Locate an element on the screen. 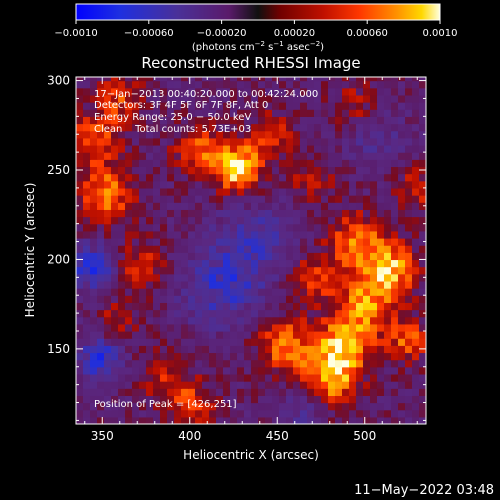  chart-title: Reconstructed RHESSI Image is located at coordinates (250, 63).